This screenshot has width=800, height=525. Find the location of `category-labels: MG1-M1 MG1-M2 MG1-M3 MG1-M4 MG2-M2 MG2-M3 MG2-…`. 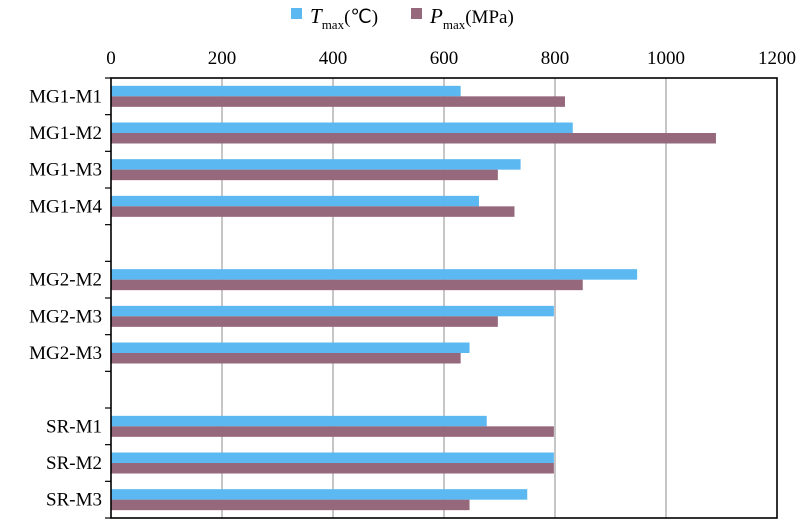

category-labels: MG1-M1 MG1-M2 MG1-M3 MG1-M4 MG2-M2 MG2-M3 MG2-… is located at coordinates (65, 298).